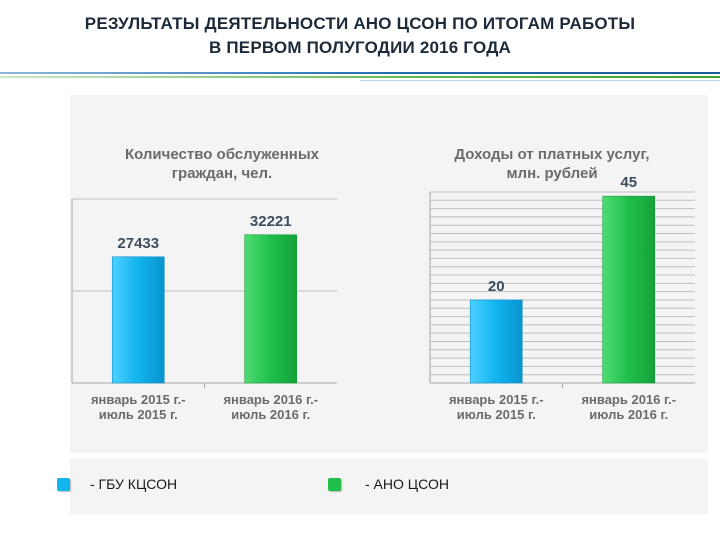  What do you see at coordinates (222, 164) in the screenshot?
I see `chart-1-title: Количество обслуженных граждан, чел.` at bounding box center [222, 164].